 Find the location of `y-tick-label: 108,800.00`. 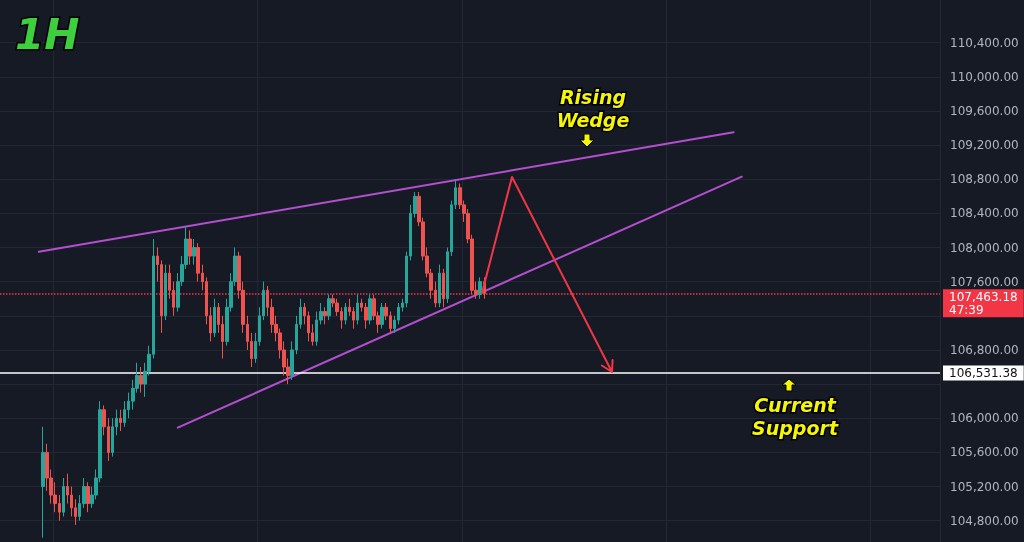

y-tick-label: 108,800.00 is located at coordinates (984, 179).